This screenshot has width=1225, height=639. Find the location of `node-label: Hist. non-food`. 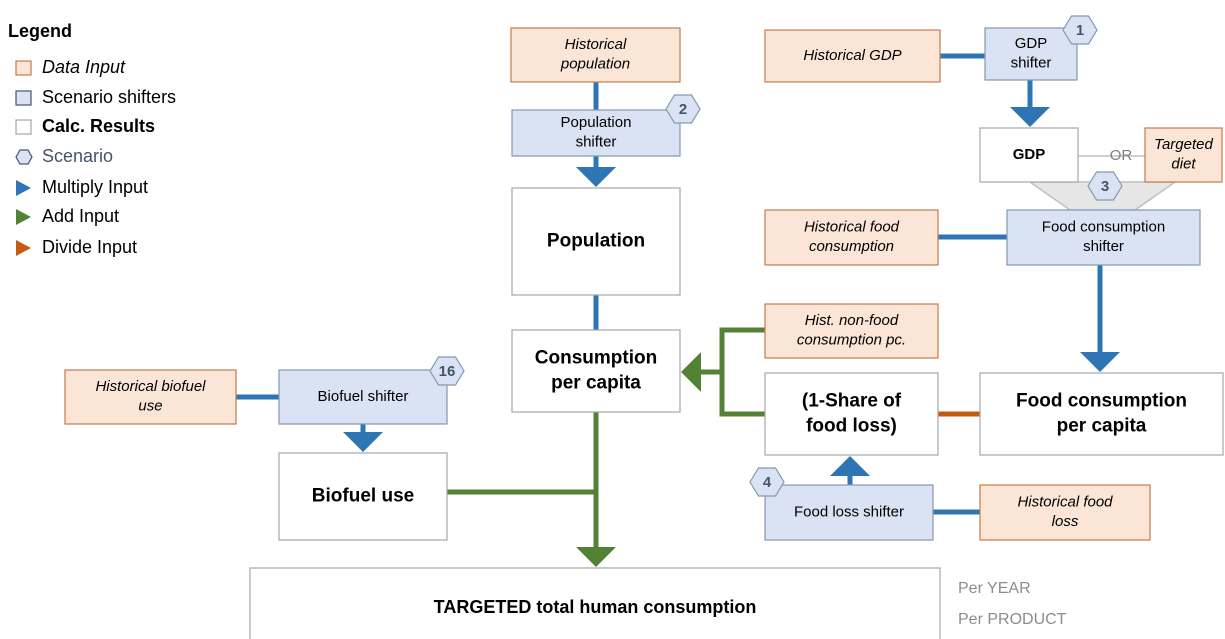

node-label: Hist. non-food is located at coordinates (852, 320).